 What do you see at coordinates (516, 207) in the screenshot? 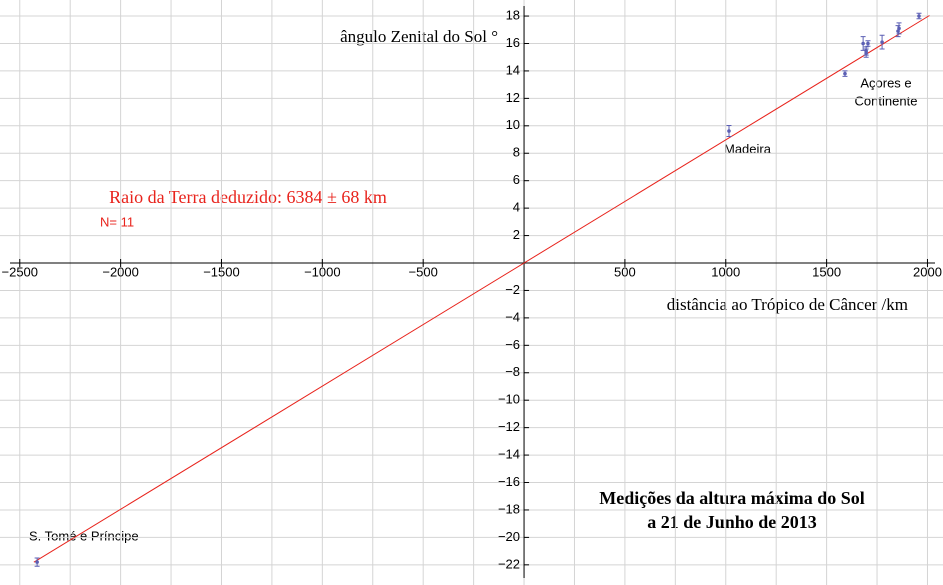
I see `y-tick-label: 4` at bounding box center [516, 207].